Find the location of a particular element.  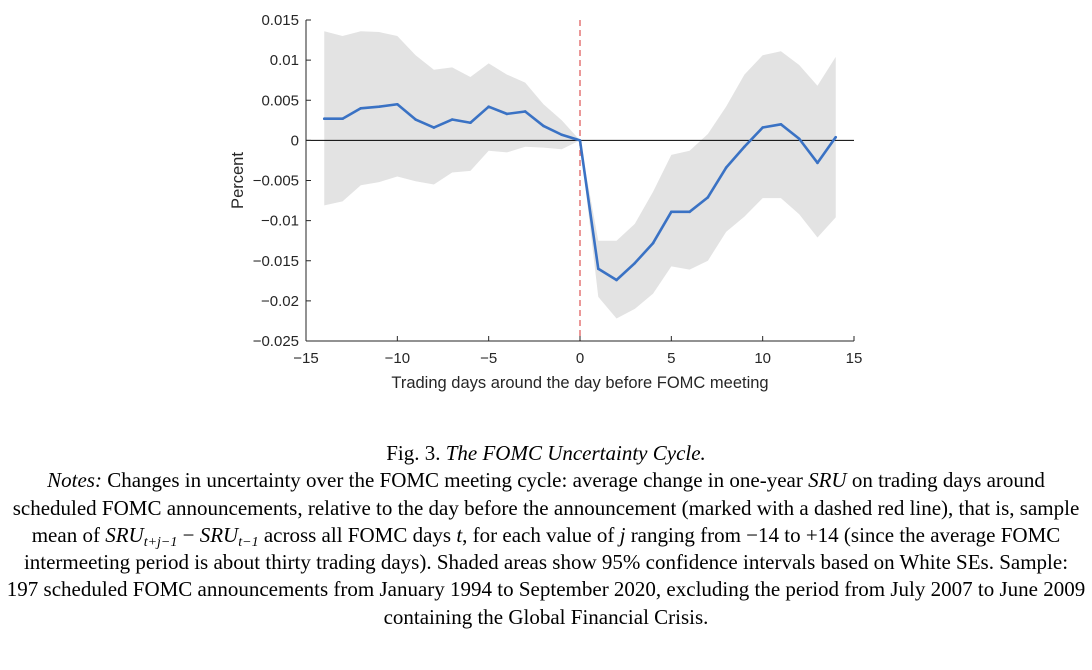

x-tick-label: 15 is located at coordinates (854, 358).